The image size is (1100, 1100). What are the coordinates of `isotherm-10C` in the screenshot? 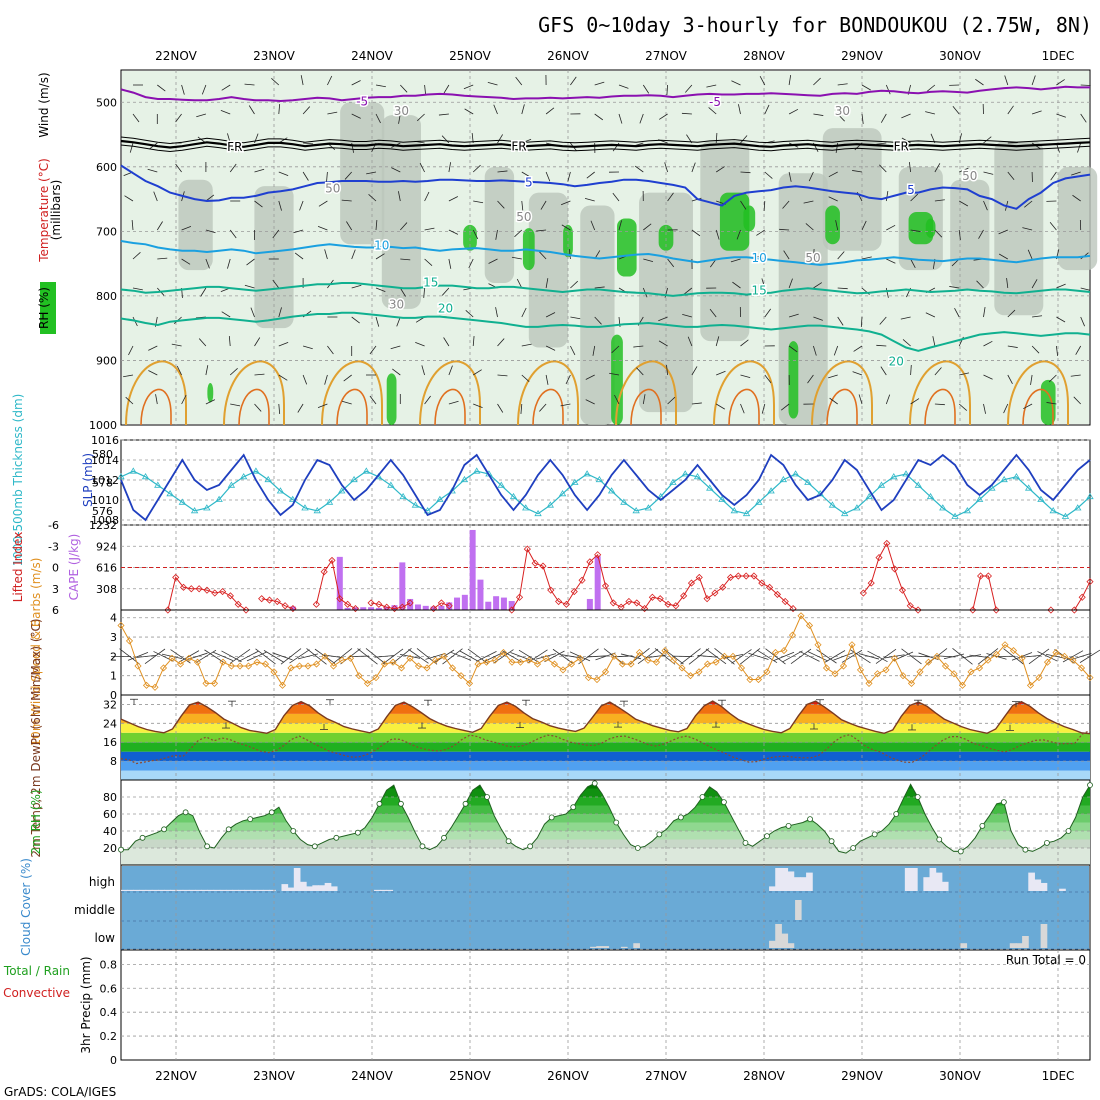 It's located at (605, 253).